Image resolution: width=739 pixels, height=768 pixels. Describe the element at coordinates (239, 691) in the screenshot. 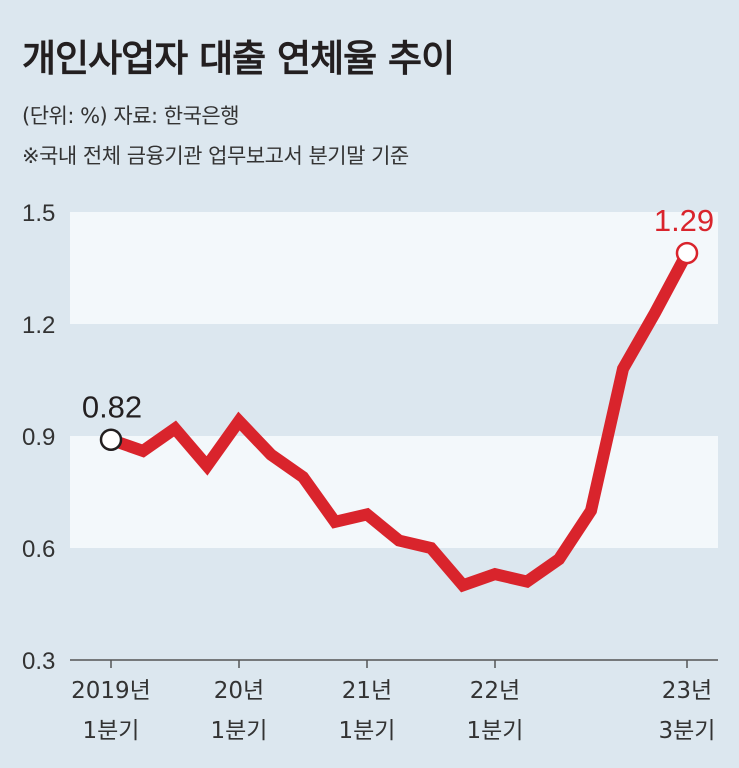

I see `x-tick-label: 20년` at that location.